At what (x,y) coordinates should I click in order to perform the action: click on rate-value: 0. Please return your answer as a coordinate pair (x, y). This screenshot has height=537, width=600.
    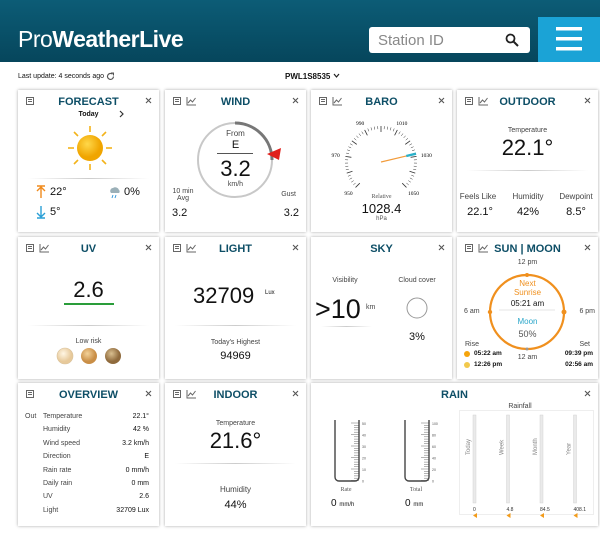
    Looking at the image, I should click on (334, 503).